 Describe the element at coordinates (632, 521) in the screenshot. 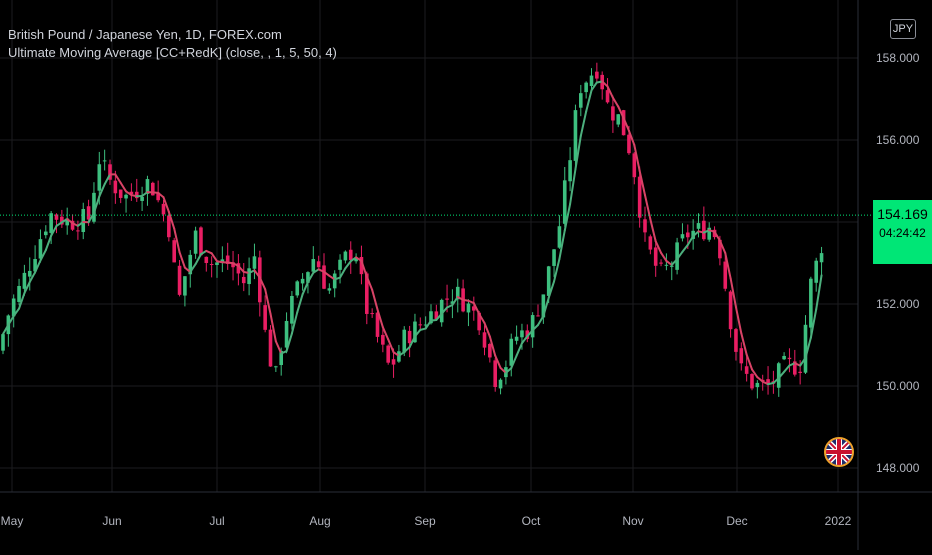

I see `x-tick-label: Nov` at that location.